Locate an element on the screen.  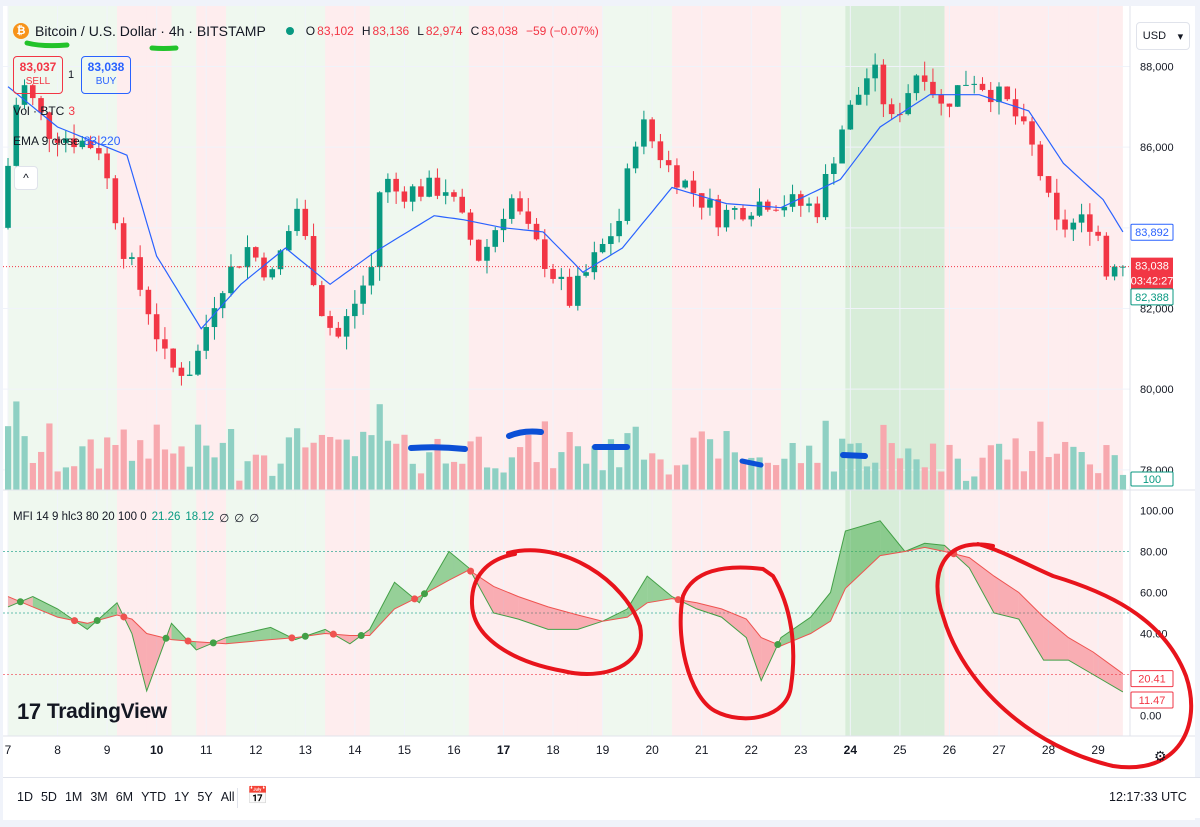
time-tick-17: 17 is located at coordinates (504, 750).